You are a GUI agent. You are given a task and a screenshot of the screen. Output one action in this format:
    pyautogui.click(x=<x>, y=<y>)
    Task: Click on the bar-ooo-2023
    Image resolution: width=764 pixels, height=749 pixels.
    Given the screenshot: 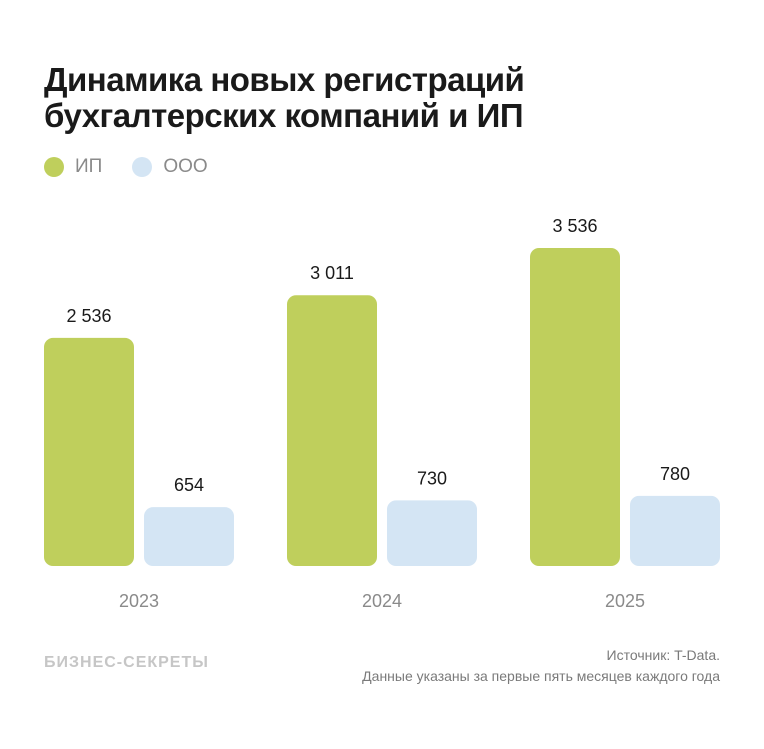 What is the action you would take?
    pyautogui.click(x=189, y=536)
    